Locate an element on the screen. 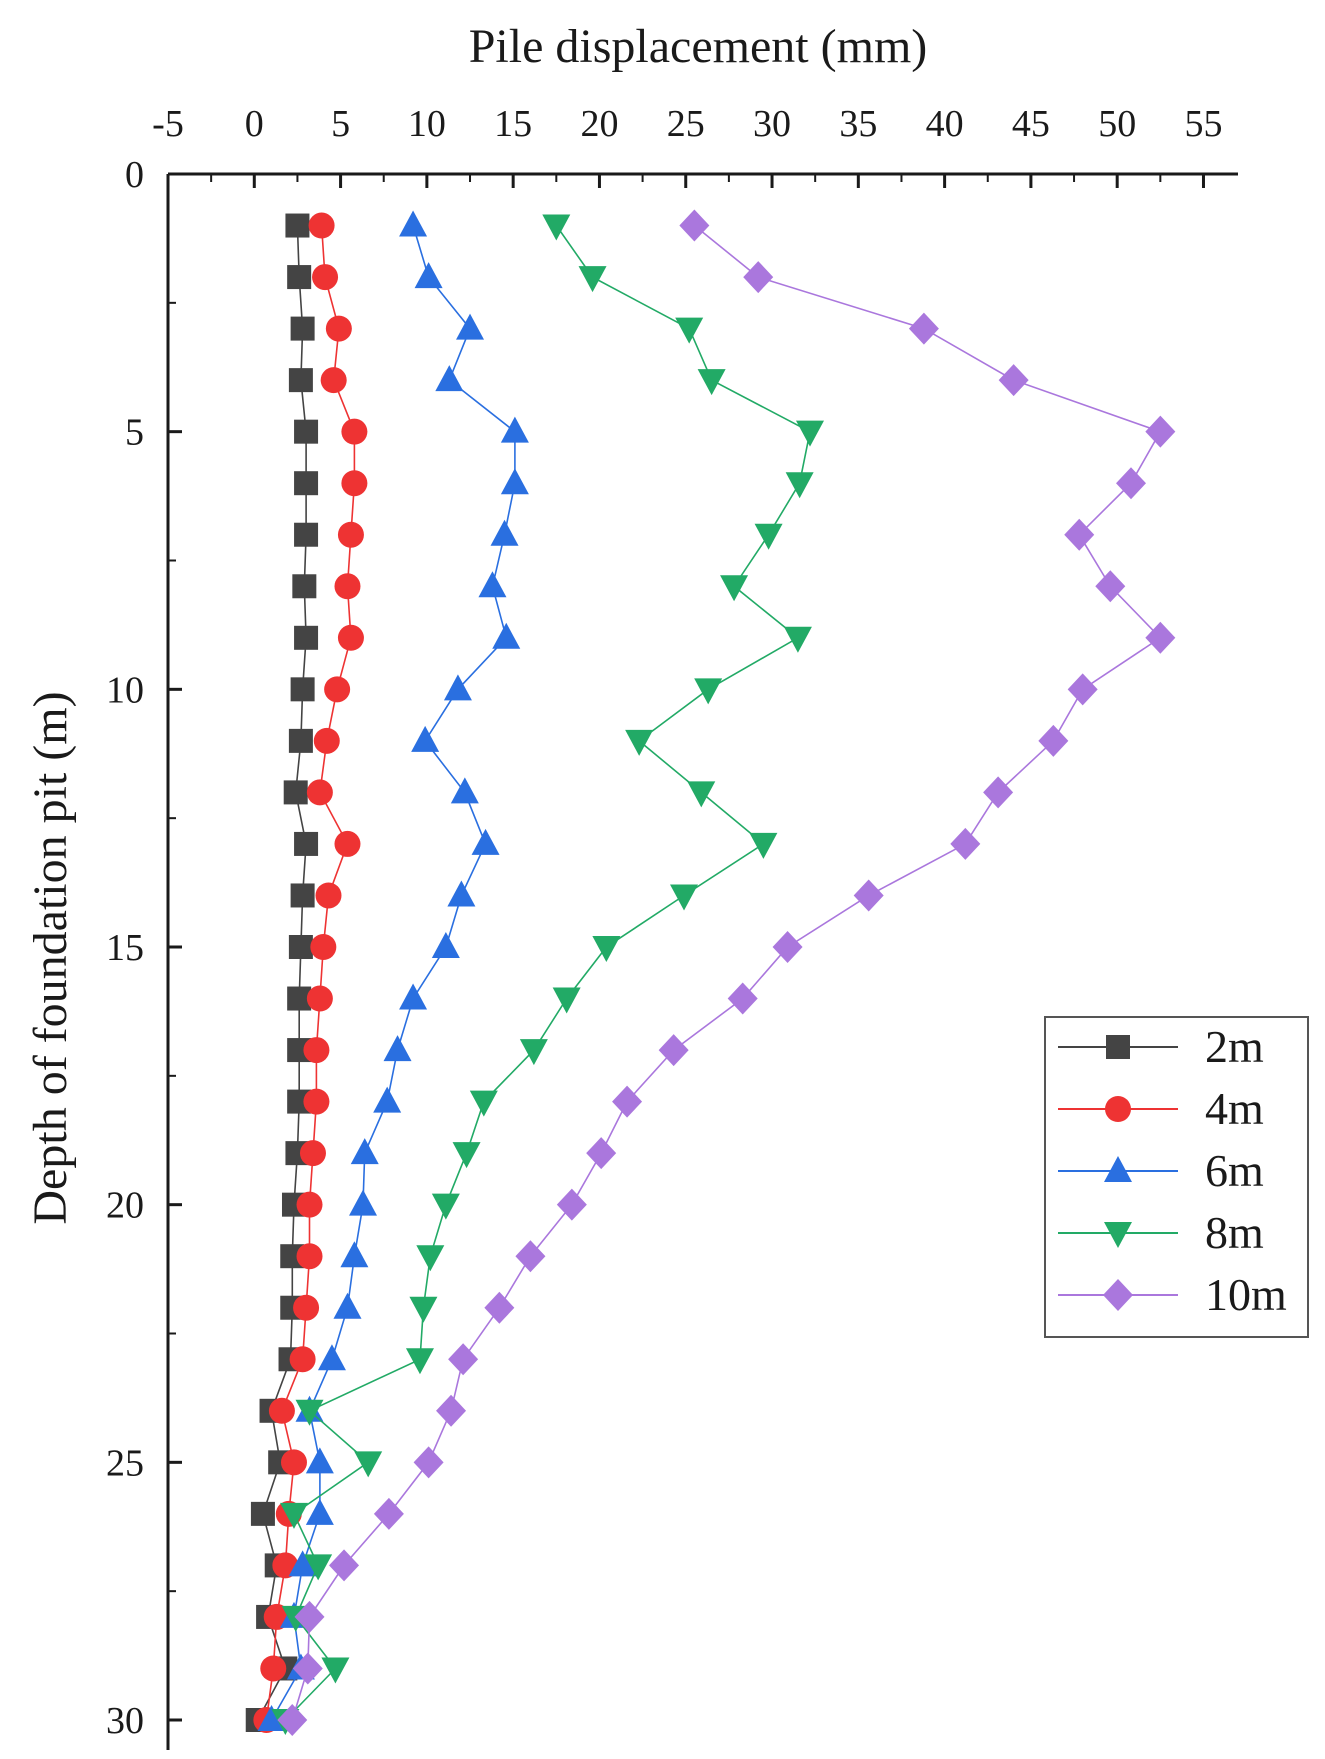  x-tick-label: 50 is located at coordinates (1117, 124).